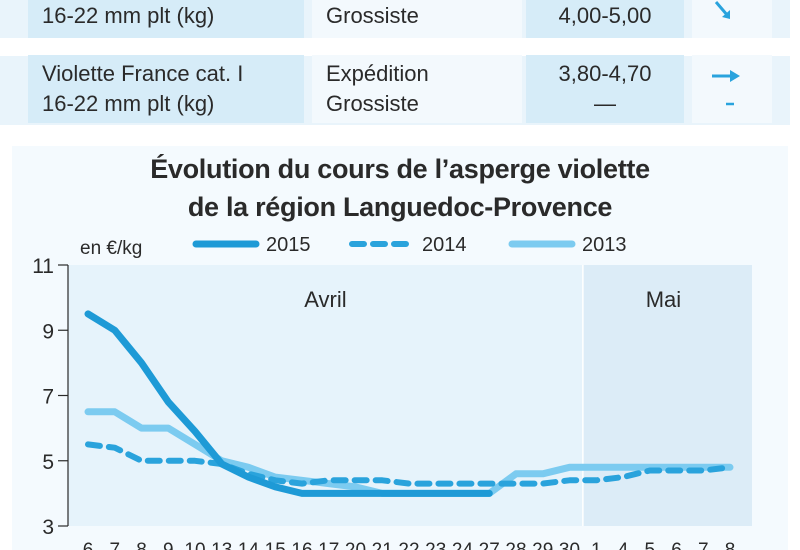  I want to click on price-cell: 4,00-5,00, so click(605, 20).